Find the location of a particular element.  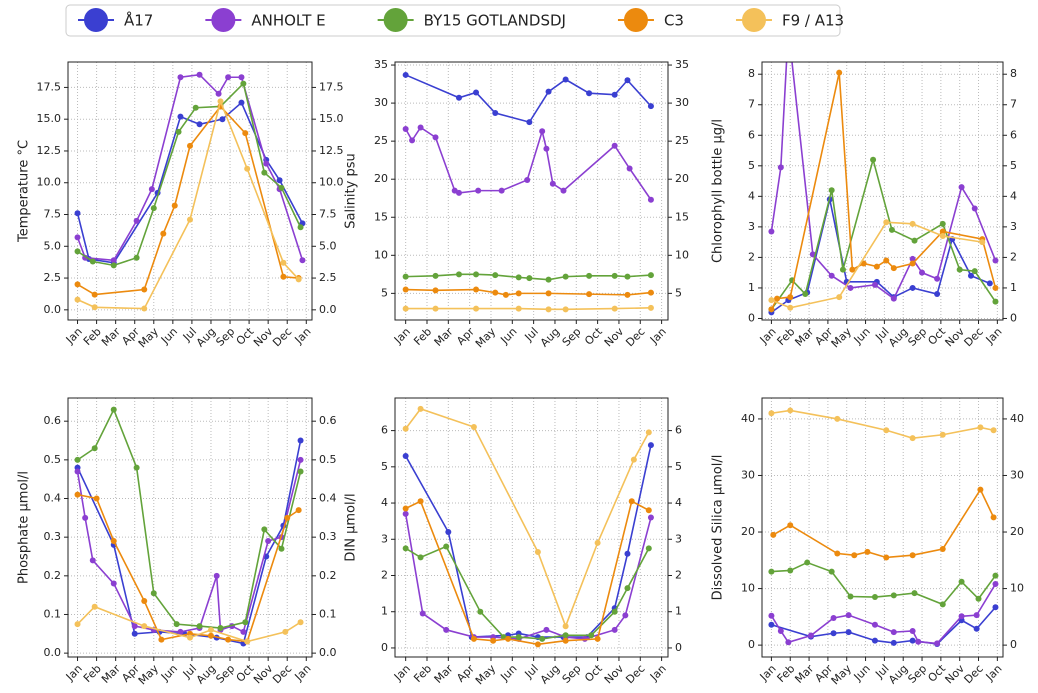

x-tick-label: Sep is located at coordinates (225, 337).